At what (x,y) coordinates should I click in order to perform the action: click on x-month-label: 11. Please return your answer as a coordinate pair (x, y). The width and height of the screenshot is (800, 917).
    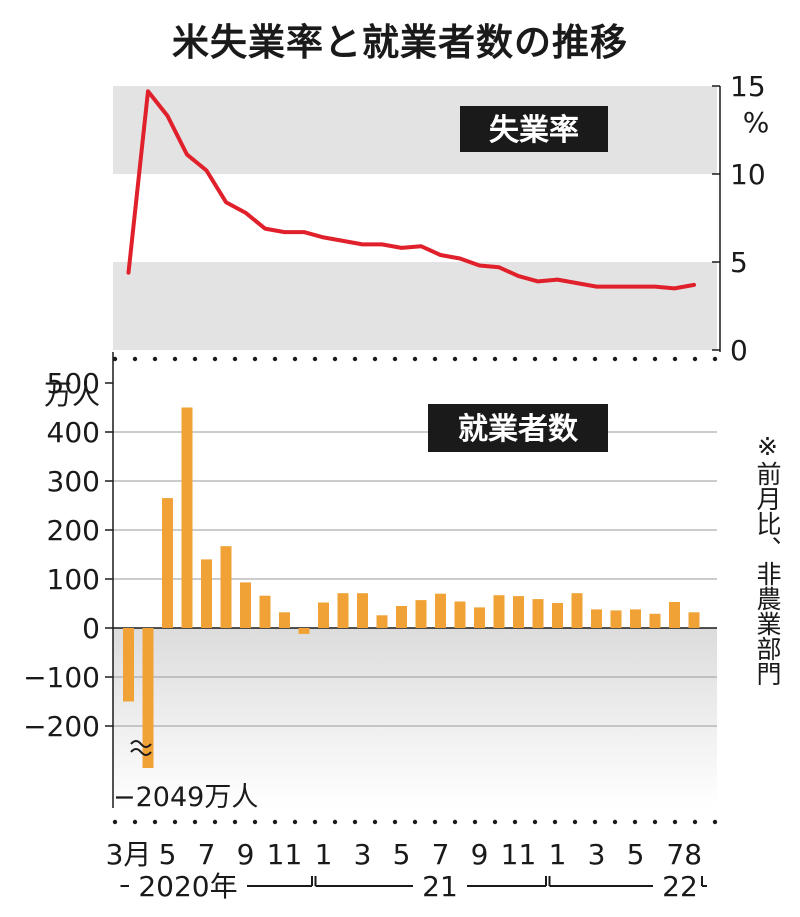
    Looking at the image, I should click on (285, 854).